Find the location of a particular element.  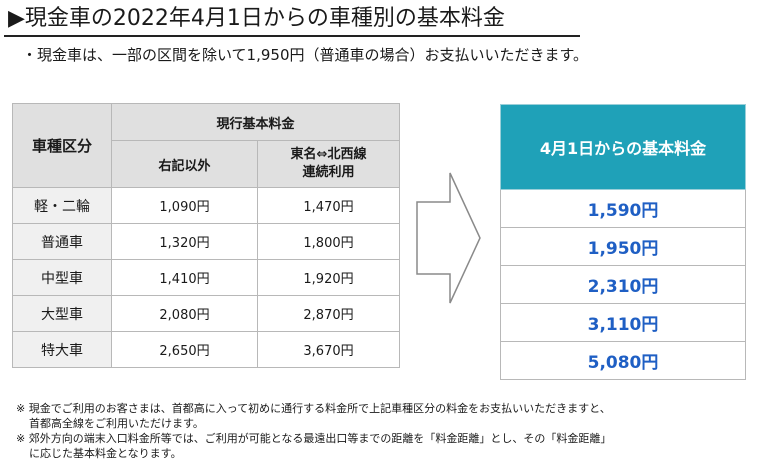

table-row: 軽・二輪 1,090円 1,470円 is located at coordinates (206, 205).